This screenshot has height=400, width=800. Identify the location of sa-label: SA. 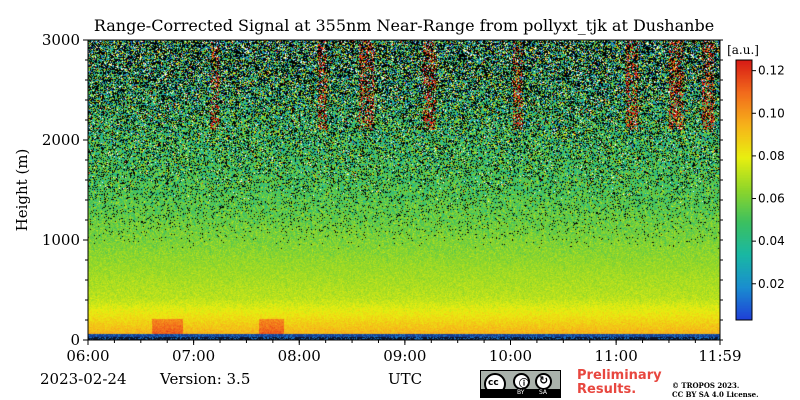
(543, 392).